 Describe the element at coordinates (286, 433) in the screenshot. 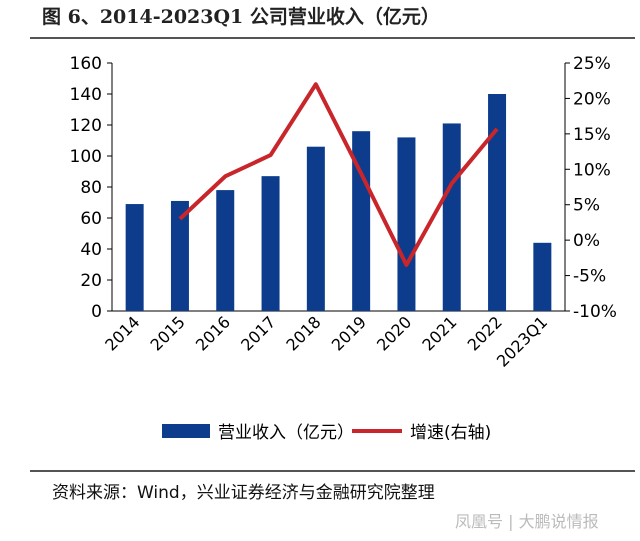

I see `legend-bar-label: 营业收入（亿元）` at that location.